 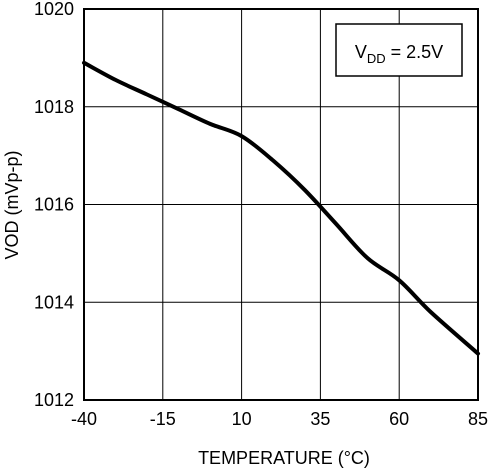 What do you see at coordinates (54, 107) in the screenshot?
I see `y-tick-label: 1018` at bounding box center [54, 107].